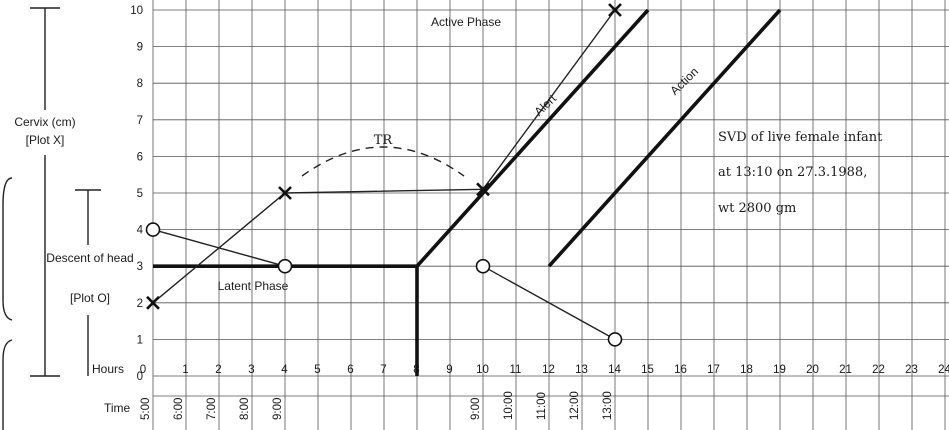 The image size is (949, 430). What do you see at coordinates (212, 409) in the screenshot?
I see `time-tick-label: 7:00` at bounding box center [212, 409].